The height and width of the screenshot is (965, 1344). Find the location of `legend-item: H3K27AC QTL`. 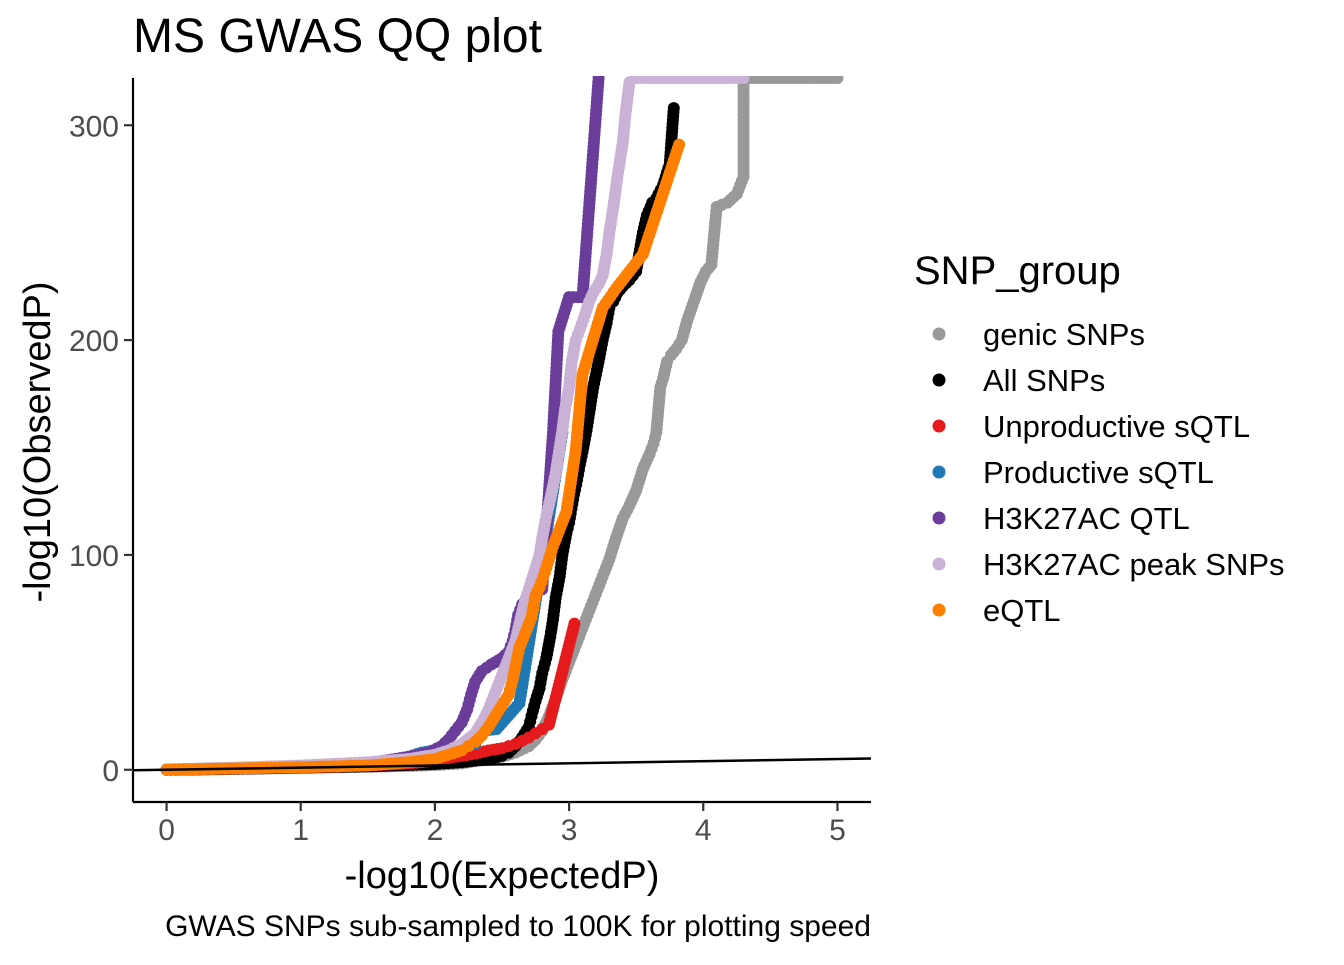

legend-item: H3K27AC QTL is located at coordinates (1061, 518).